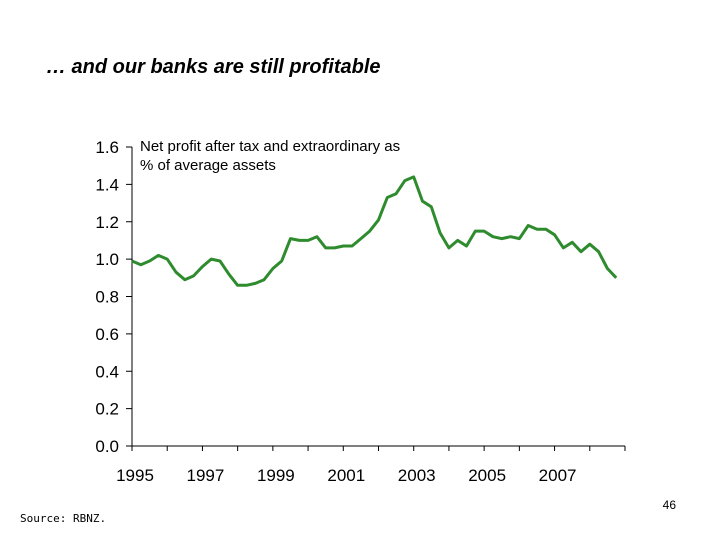 This screenshot has width=720, height=540. Describe the element at coordinates (669, 505) in the screenshot. I see `page-number: 46` at that location.